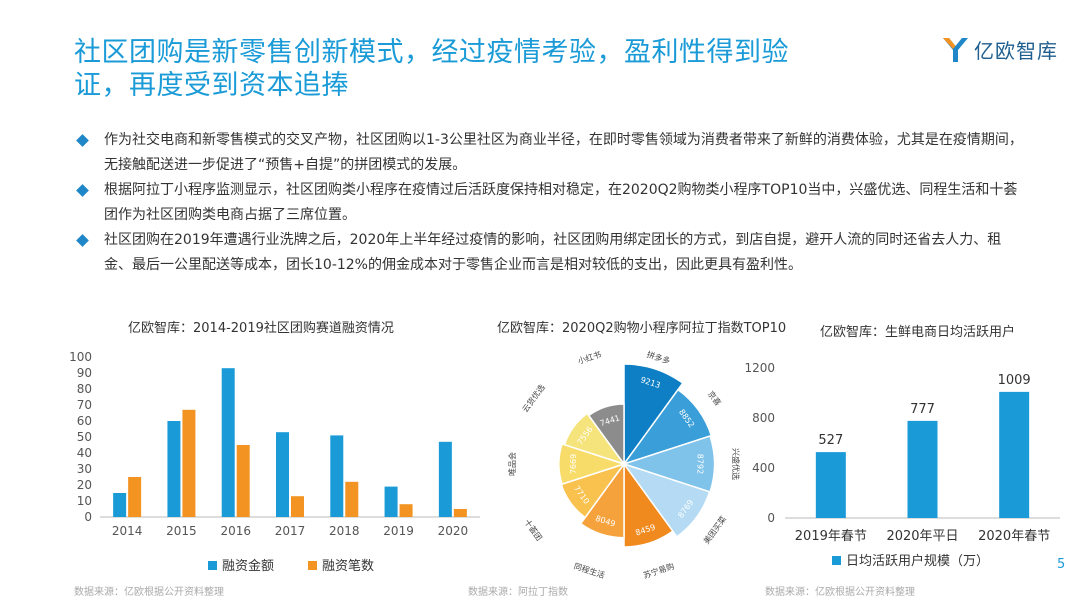 The image size is (1080, 607). What do you see at coordinates (917, 561) in the screenshot?
I see `legend-label: 日均活跃用户规模（万）` at bounding box center [917, 561].